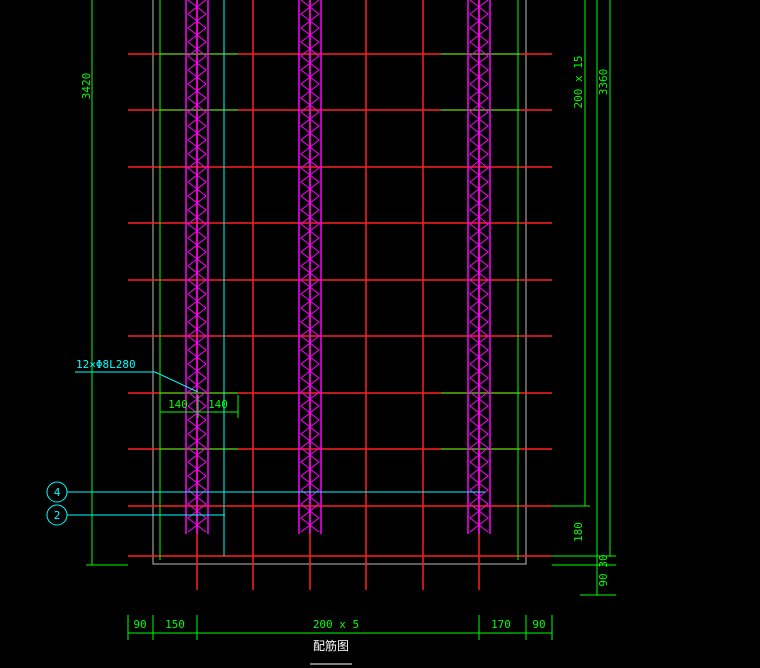  Describe the element at coordinates (578, 532) in the screenshot. I see `dim-text: 180` at that location.